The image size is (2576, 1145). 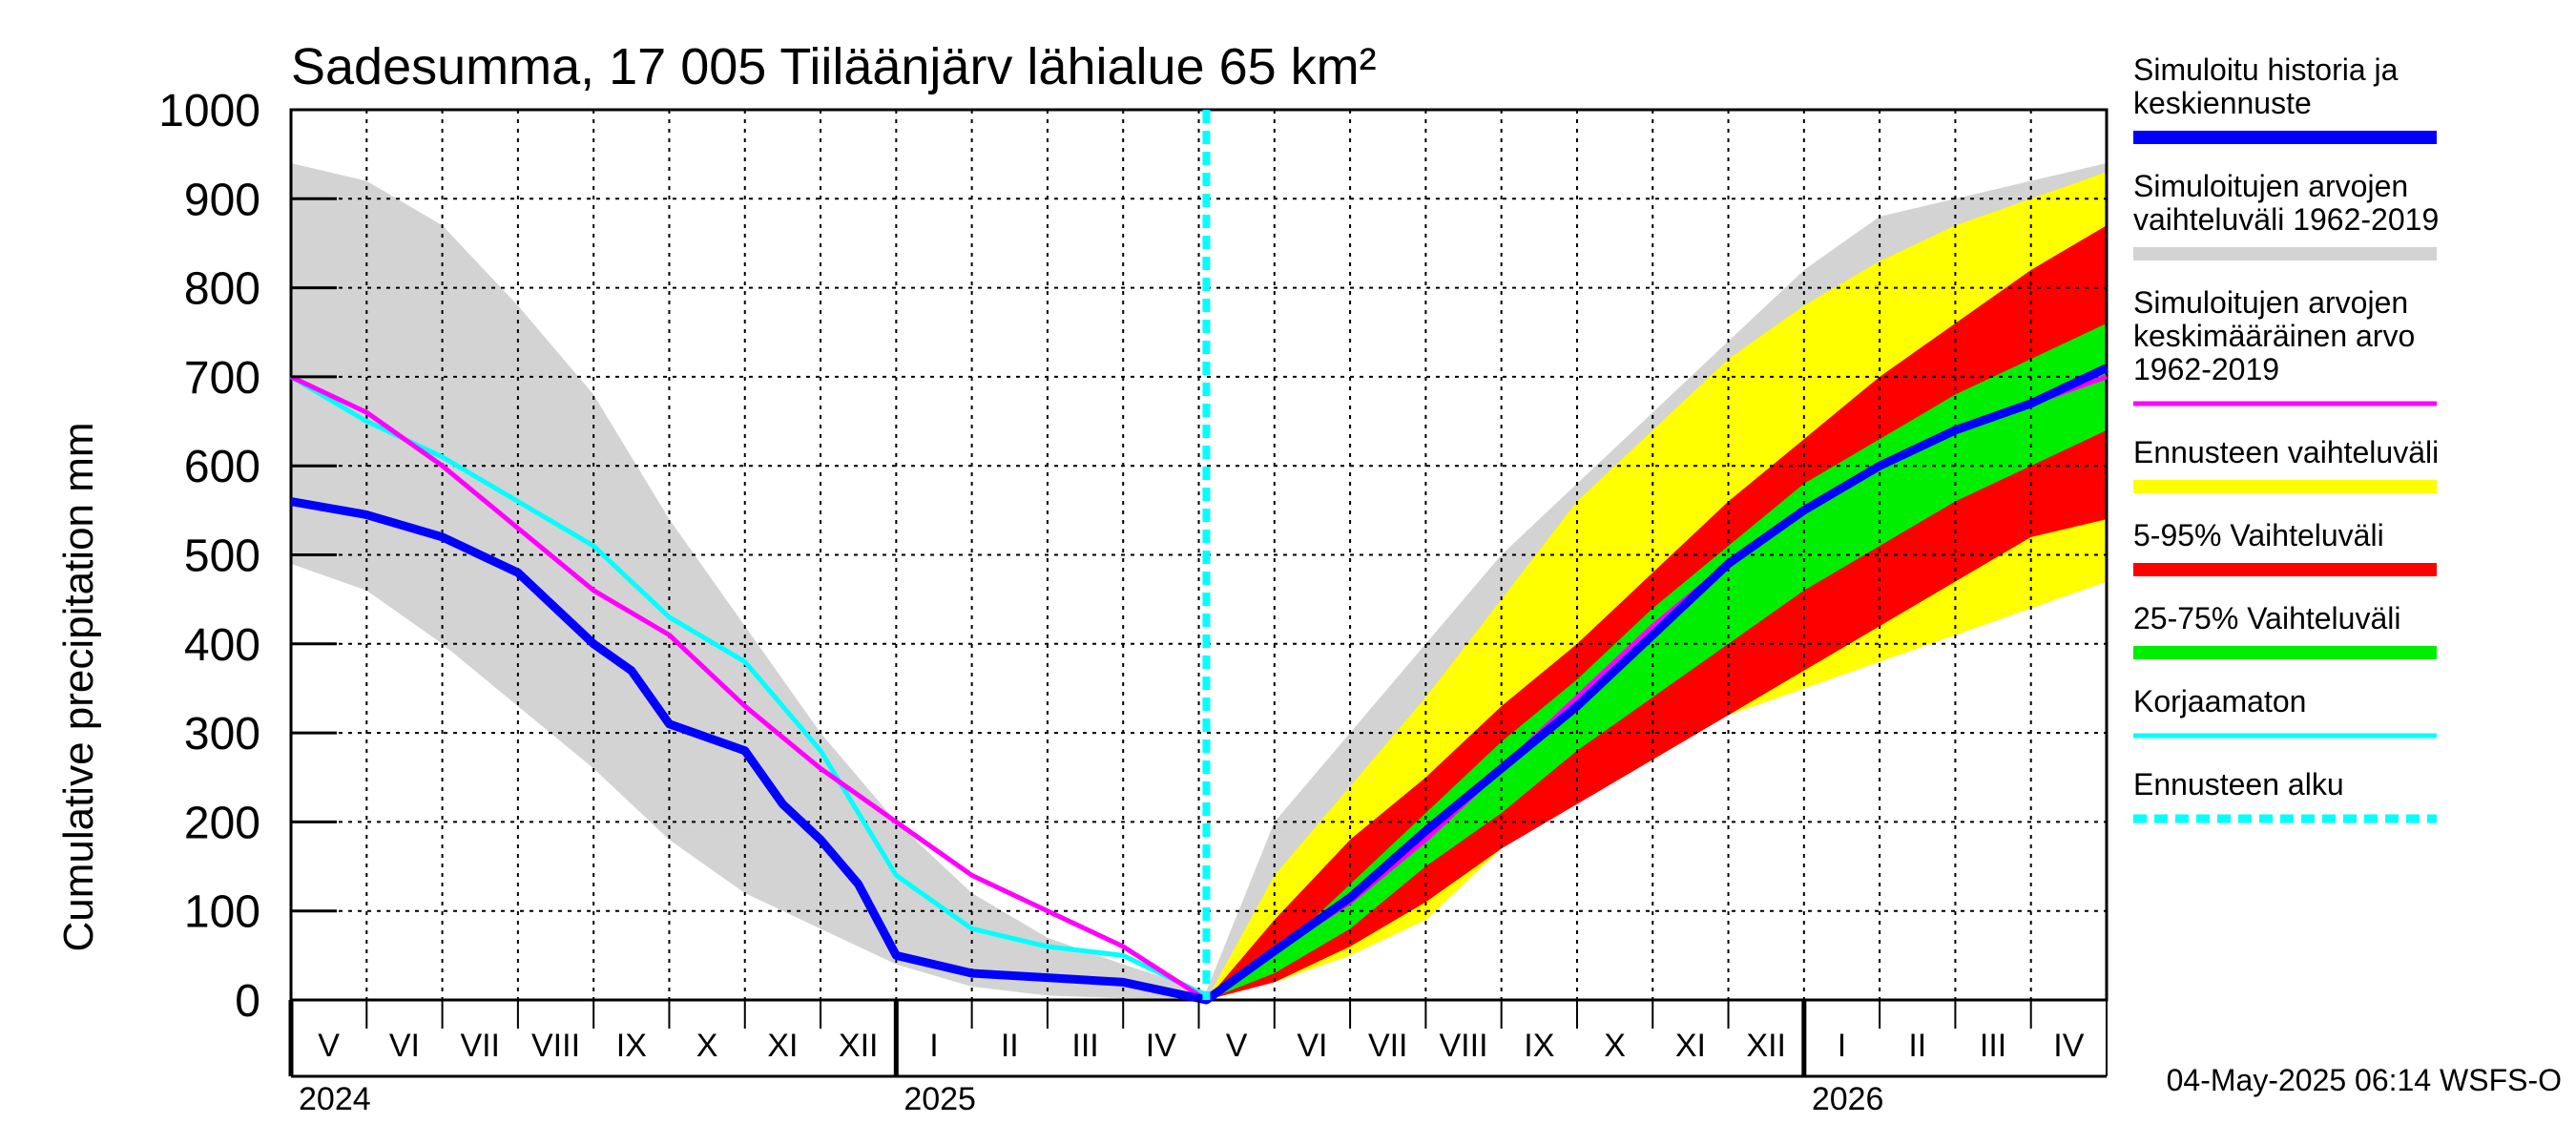 What do you see at coordinates (222, 646) in the screenshot?
I see `y-tick-label-4: 400` at bounding box center [222, 646].